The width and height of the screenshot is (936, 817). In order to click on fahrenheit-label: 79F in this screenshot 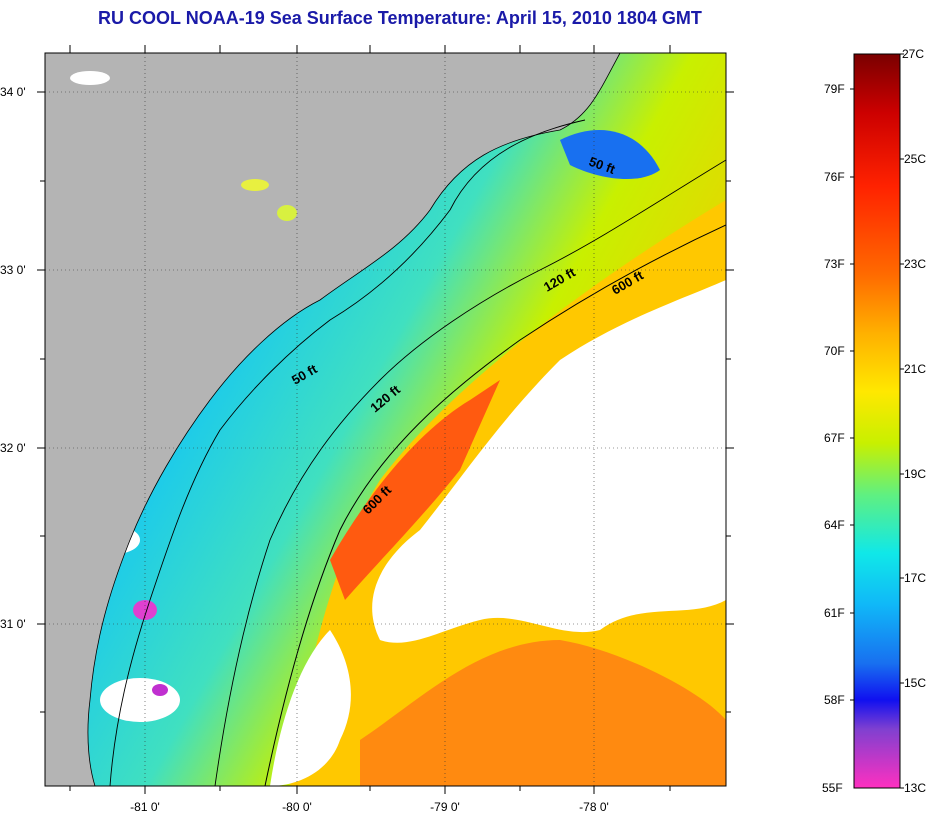, I will do `click(834, 89)`.